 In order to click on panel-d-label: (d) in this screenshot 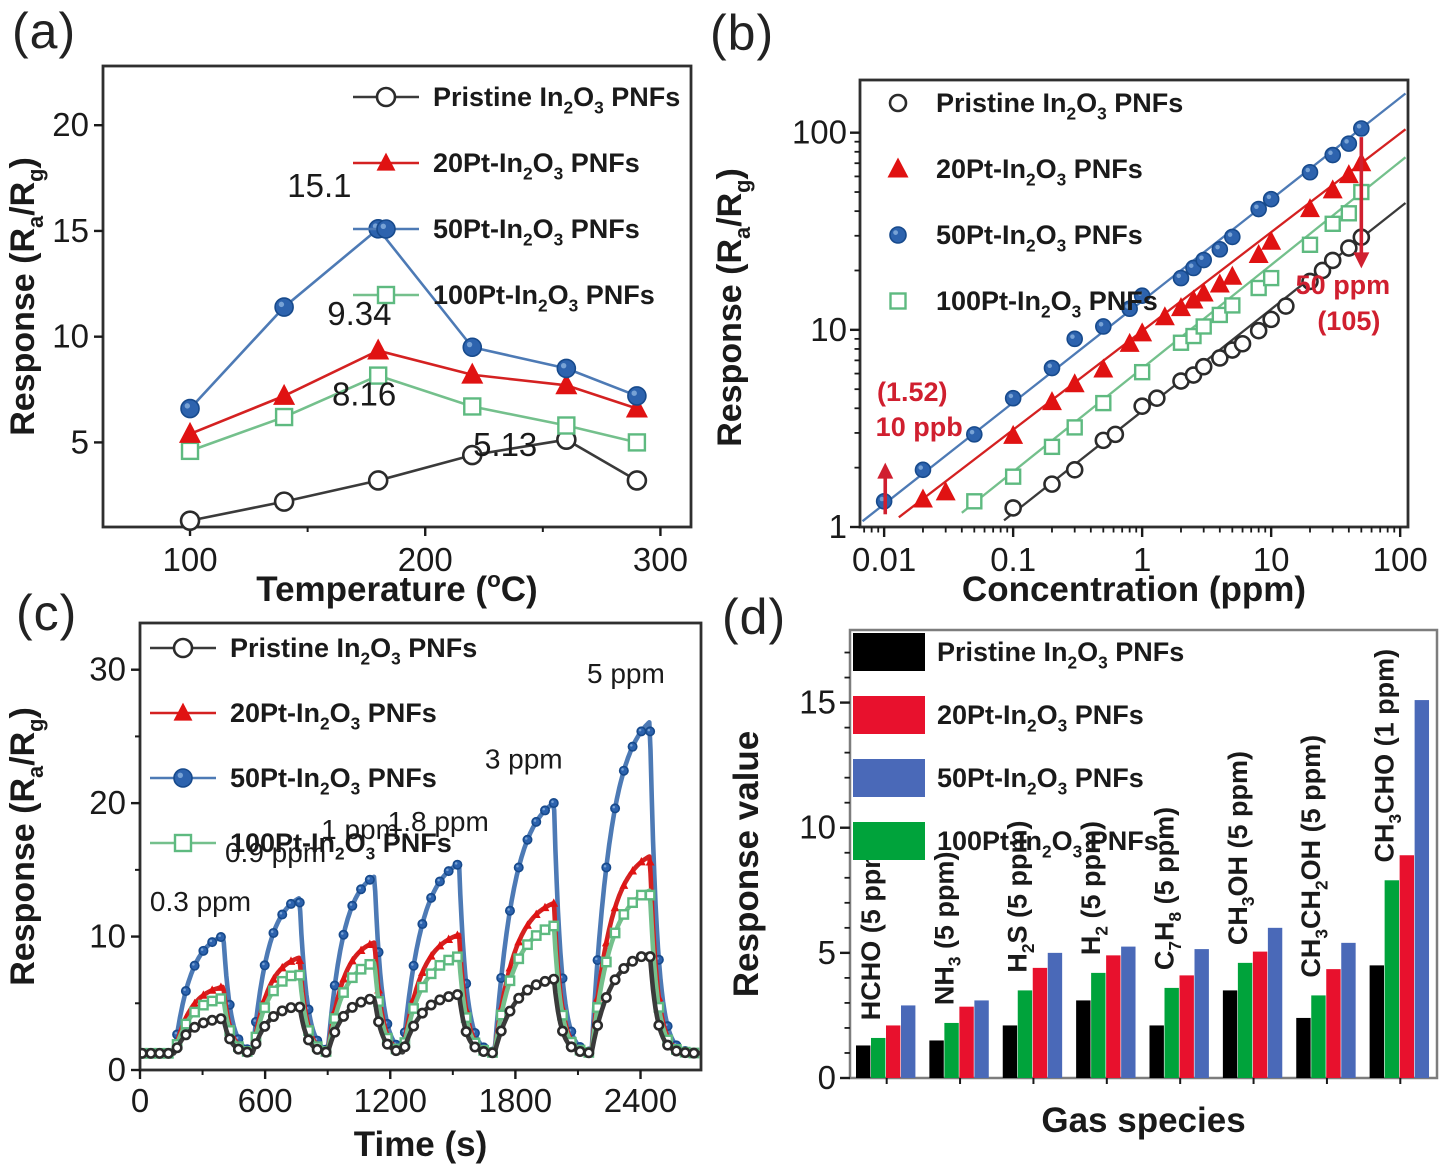, I will do `click(754, 617)`.